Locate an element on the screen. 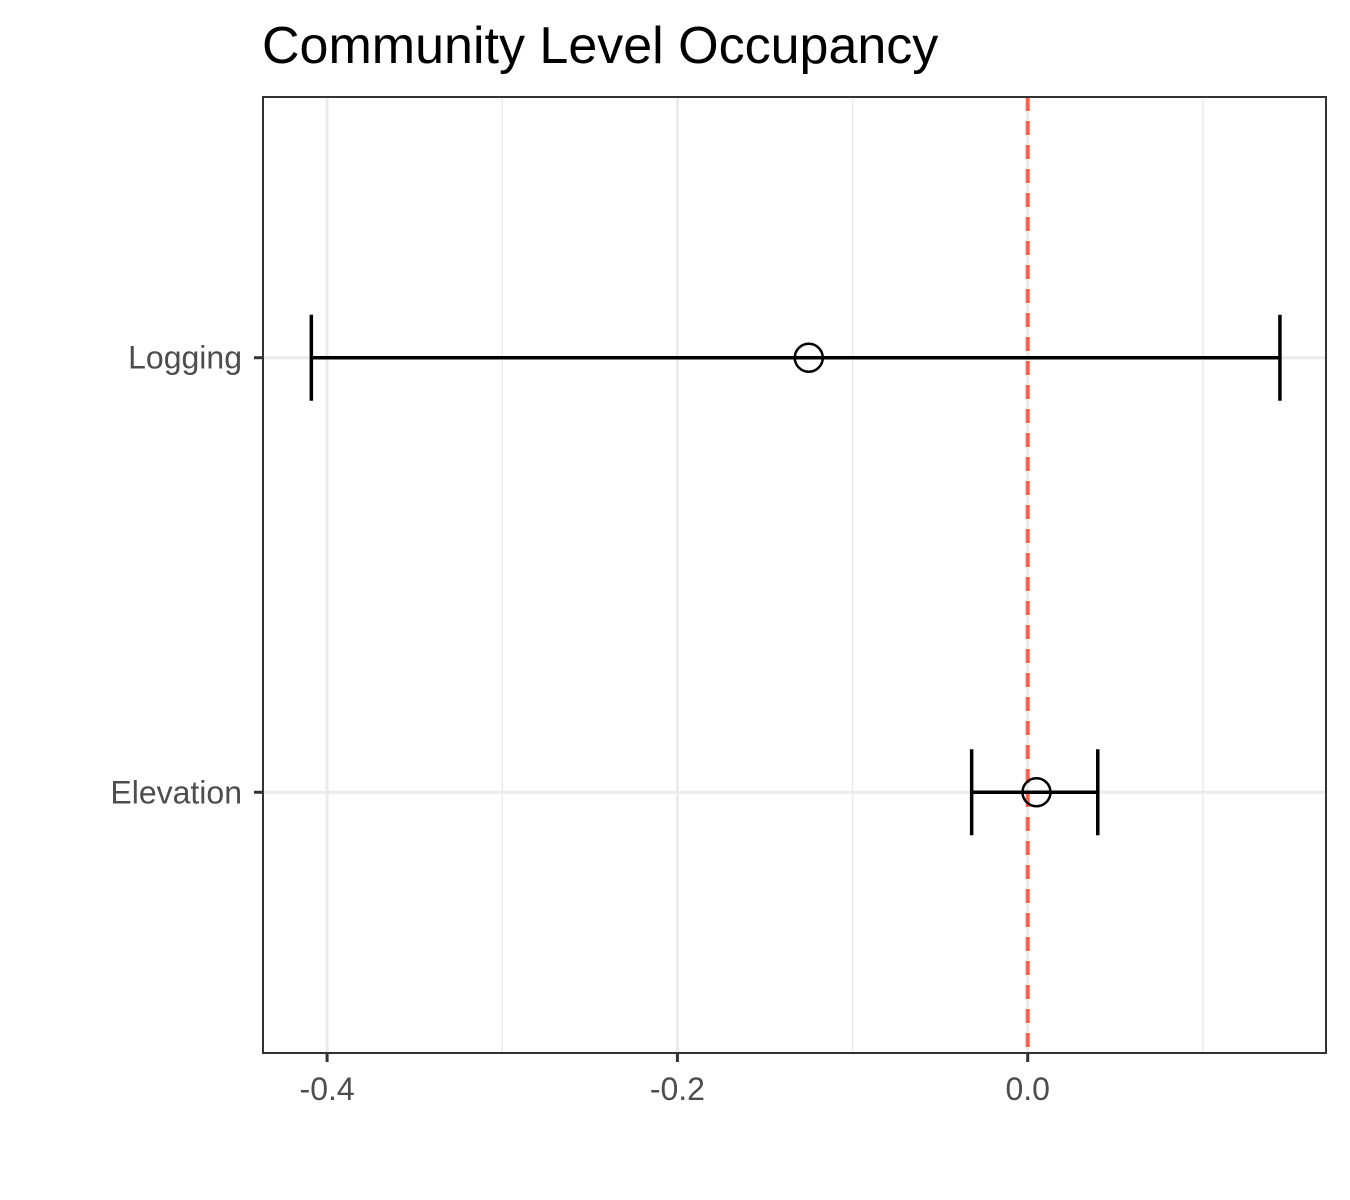 The image size is (1350, 1200). y-axis: Logging Elevation is located at coordinates (186, 575).